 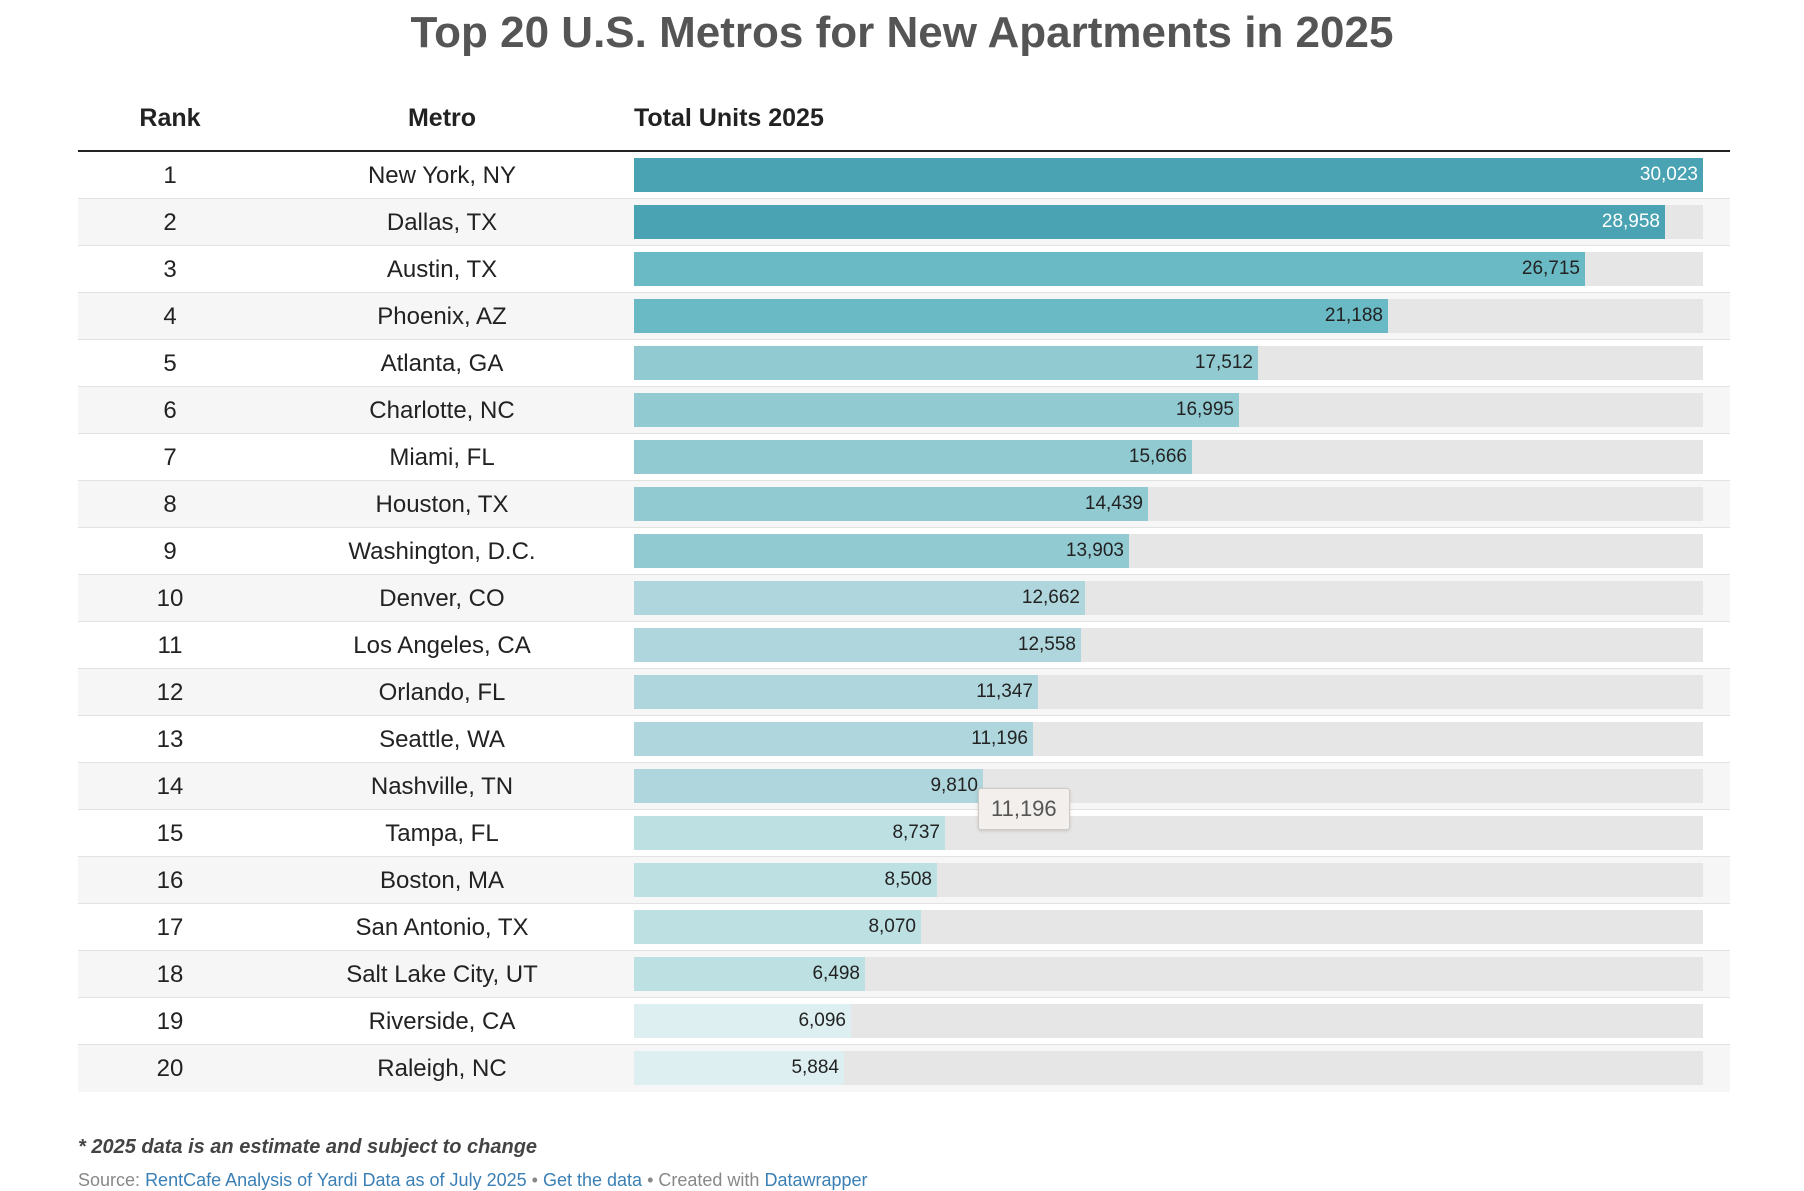 What do you see at coordinates (442, 1021) in the screenshot?
I see `metro-cell: Riverside, CA` at bounding box center [442, 1021].